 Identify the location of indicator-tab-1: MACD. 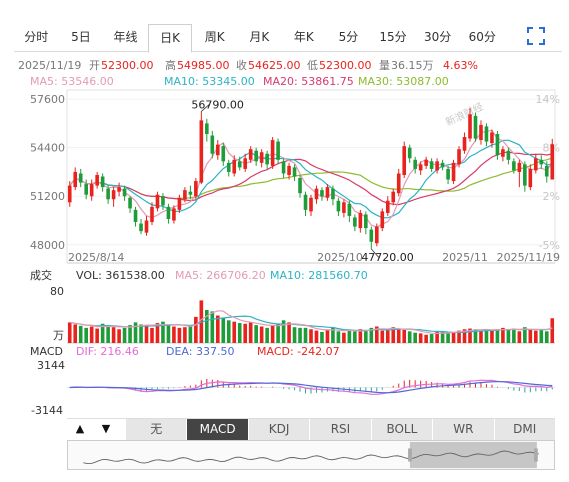
(217, 429).